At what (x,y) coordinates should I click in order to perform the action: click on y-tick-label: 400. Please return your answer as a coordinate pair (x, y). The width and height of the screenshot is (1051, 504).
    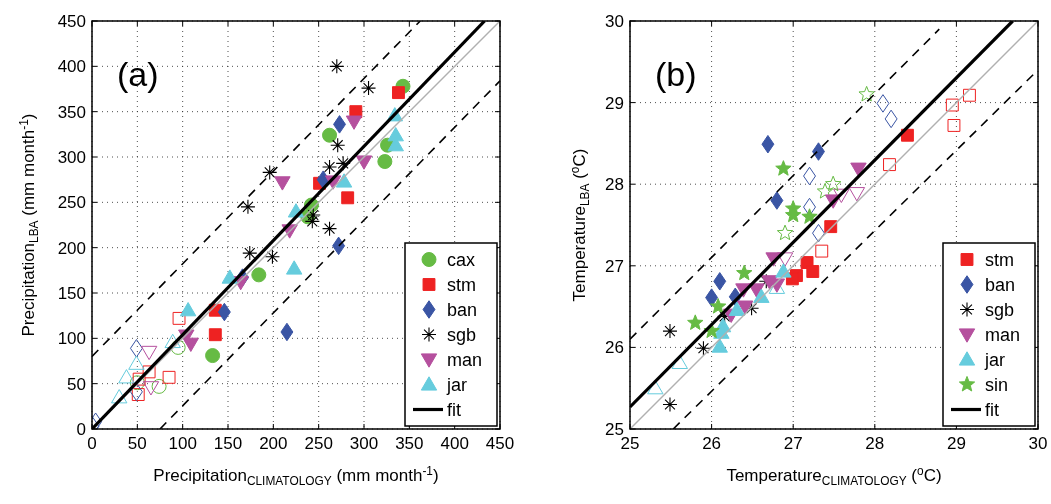
    Looking at the image, I should click on (71, 67).